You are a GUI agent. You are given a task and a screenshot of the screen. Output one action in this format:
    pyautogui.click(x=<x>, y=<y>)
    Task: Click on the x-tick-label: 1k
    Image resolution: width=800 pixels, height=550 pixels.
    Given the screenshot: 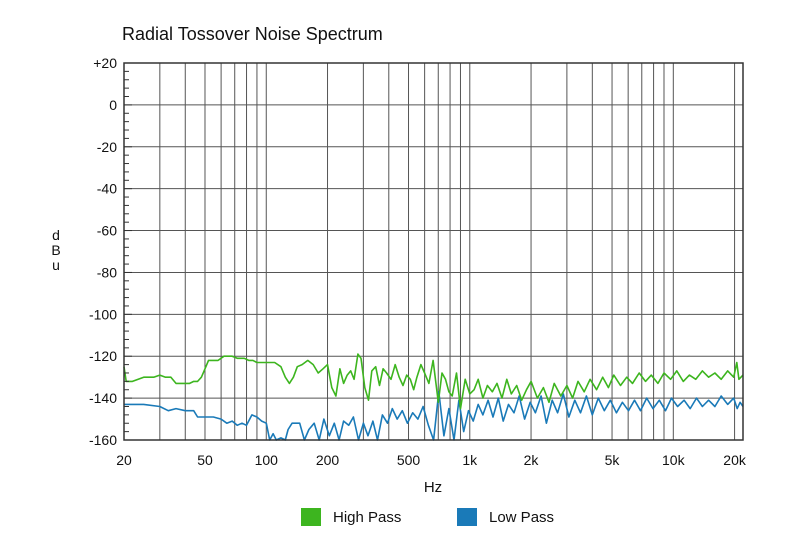 What is the action you would take?
    pyautogui.click(x=470, y=460)
    